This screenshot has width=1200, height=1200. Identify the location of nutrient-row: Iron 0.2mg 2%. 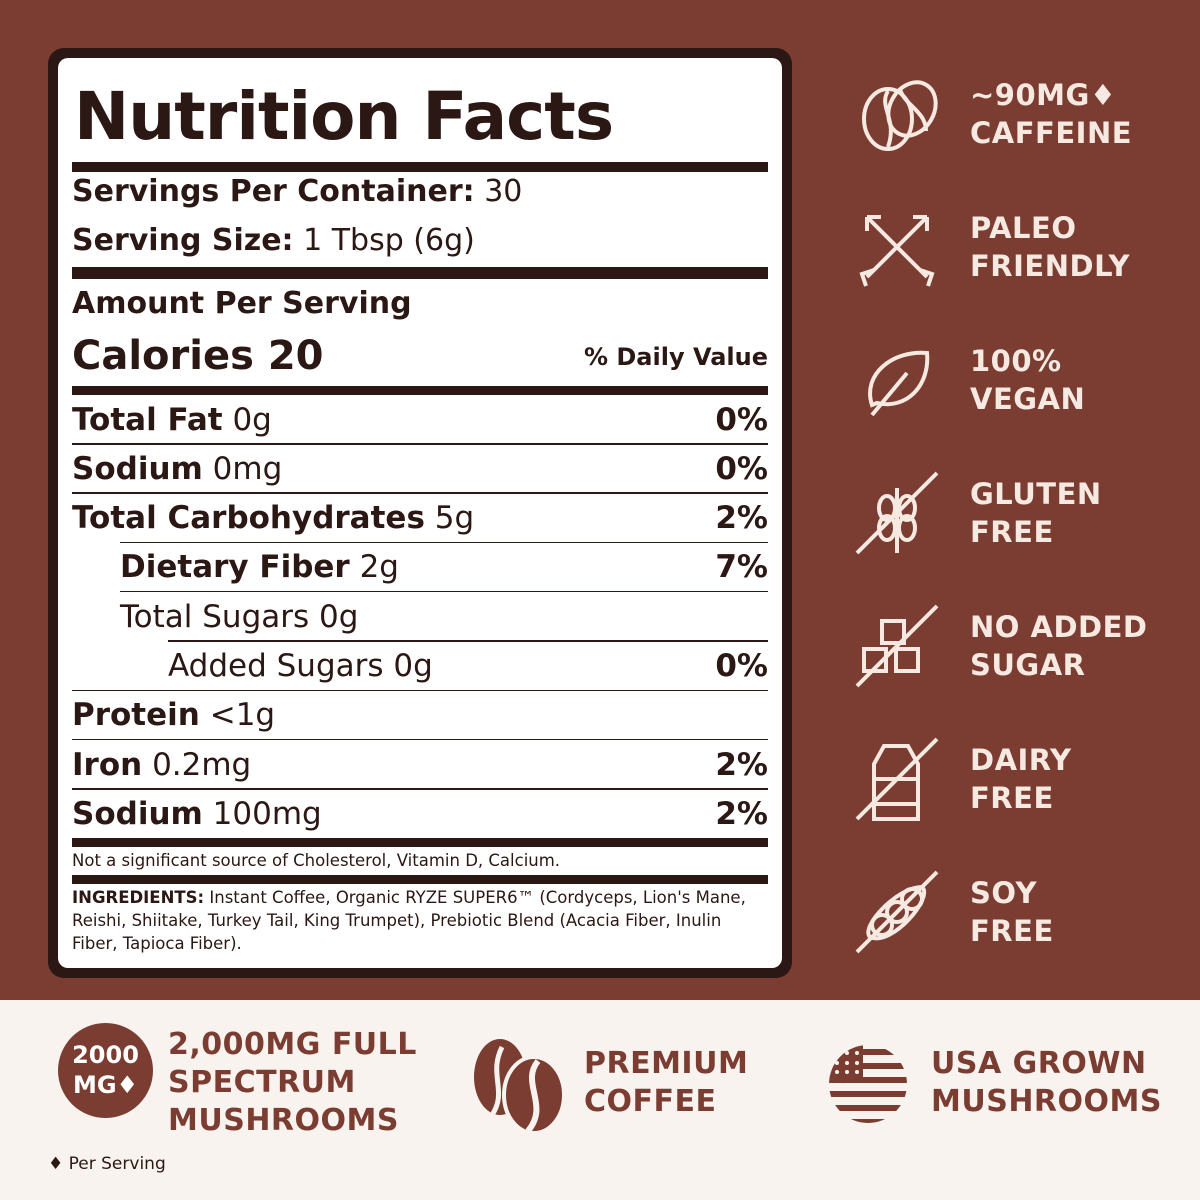
(420, 764).